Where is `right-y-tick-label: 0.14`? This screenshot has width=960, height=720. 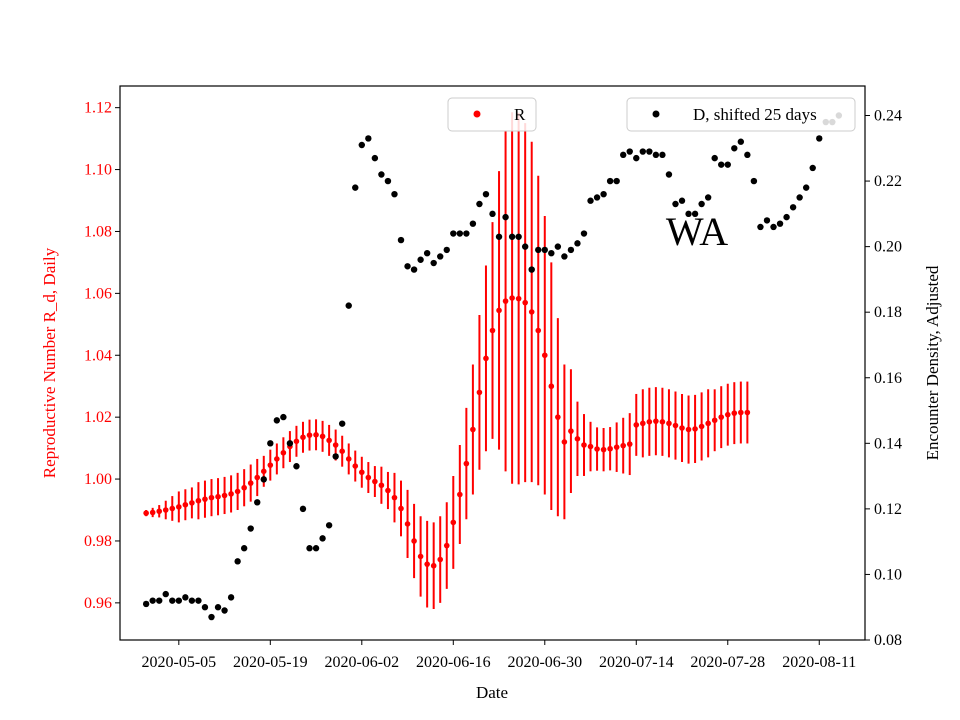
right-y-tick-label: 0.14 is located at coordinates (888, 443).